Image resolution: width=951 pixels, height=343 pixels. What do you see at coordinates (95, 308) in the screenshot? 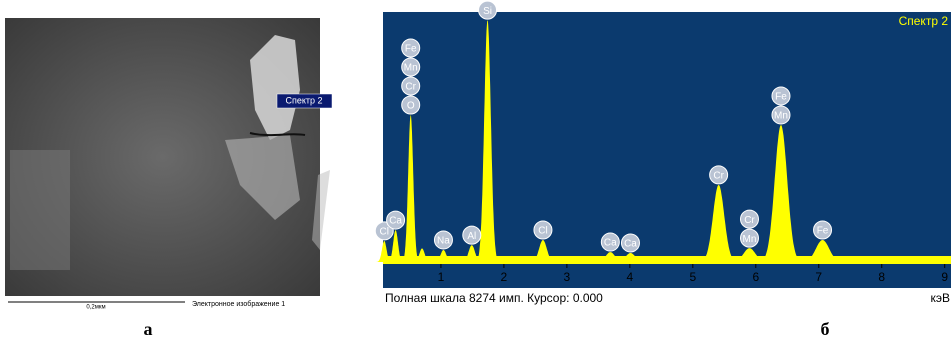
I see `scale-label: 0,2мкм` at bounding box center [95, 308].